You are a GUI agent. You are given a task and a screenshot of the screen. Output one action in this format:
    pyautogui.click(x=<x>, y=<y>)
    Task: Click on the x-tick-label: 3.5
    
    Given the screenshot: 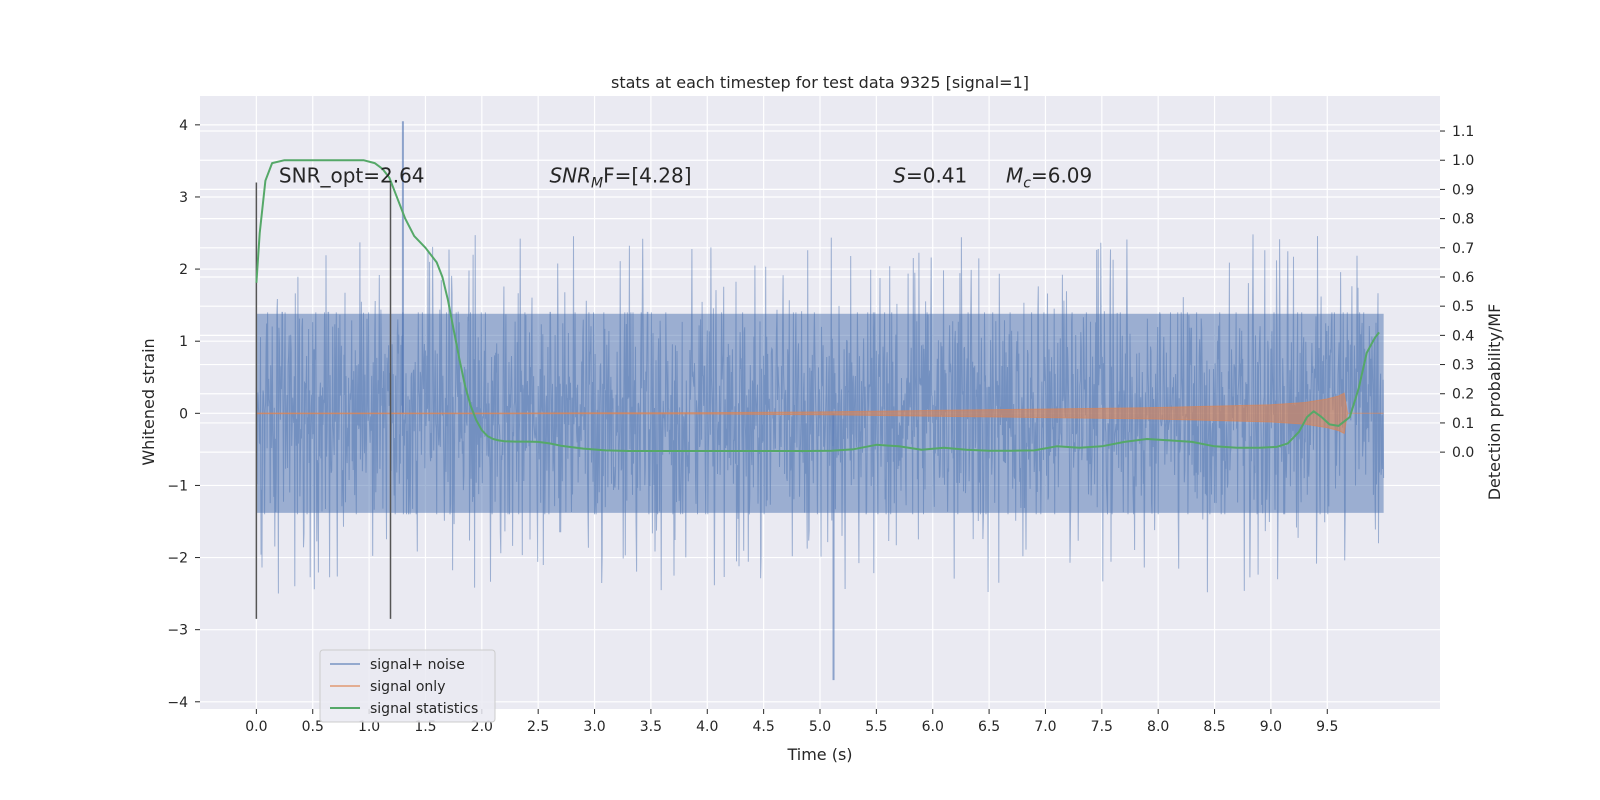 What is the action you would take?
    pyautogui.click(x=651, y=727)
    